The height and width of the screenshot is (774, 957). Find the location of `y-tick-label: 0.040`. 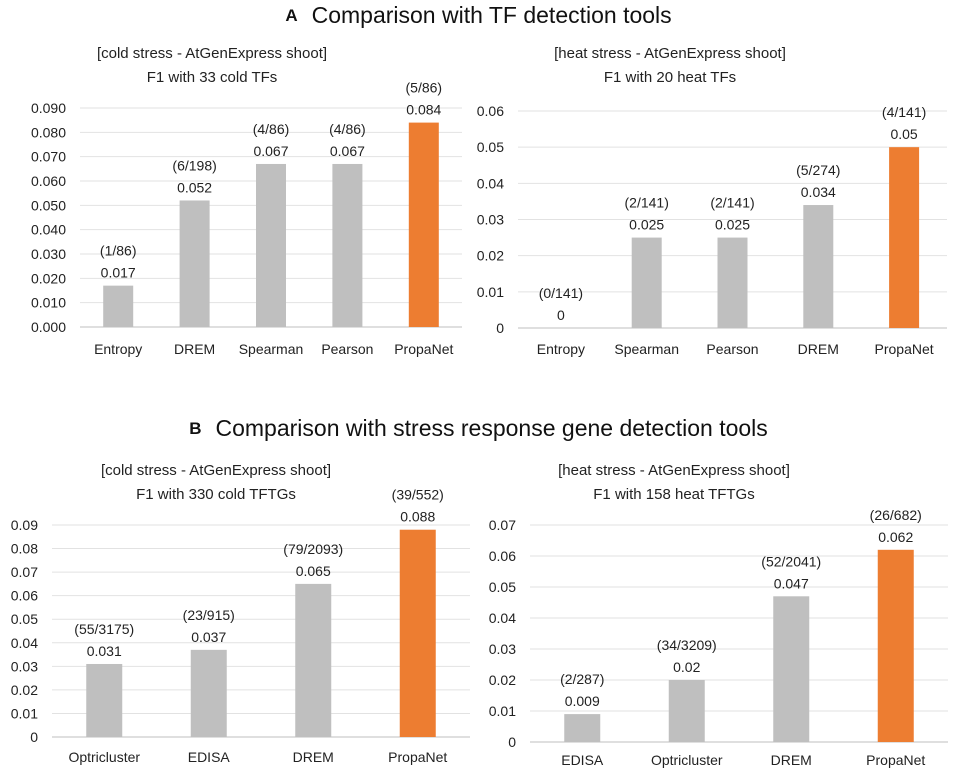

y-tick-label: 0.040 is located at coordinates (48, 230).